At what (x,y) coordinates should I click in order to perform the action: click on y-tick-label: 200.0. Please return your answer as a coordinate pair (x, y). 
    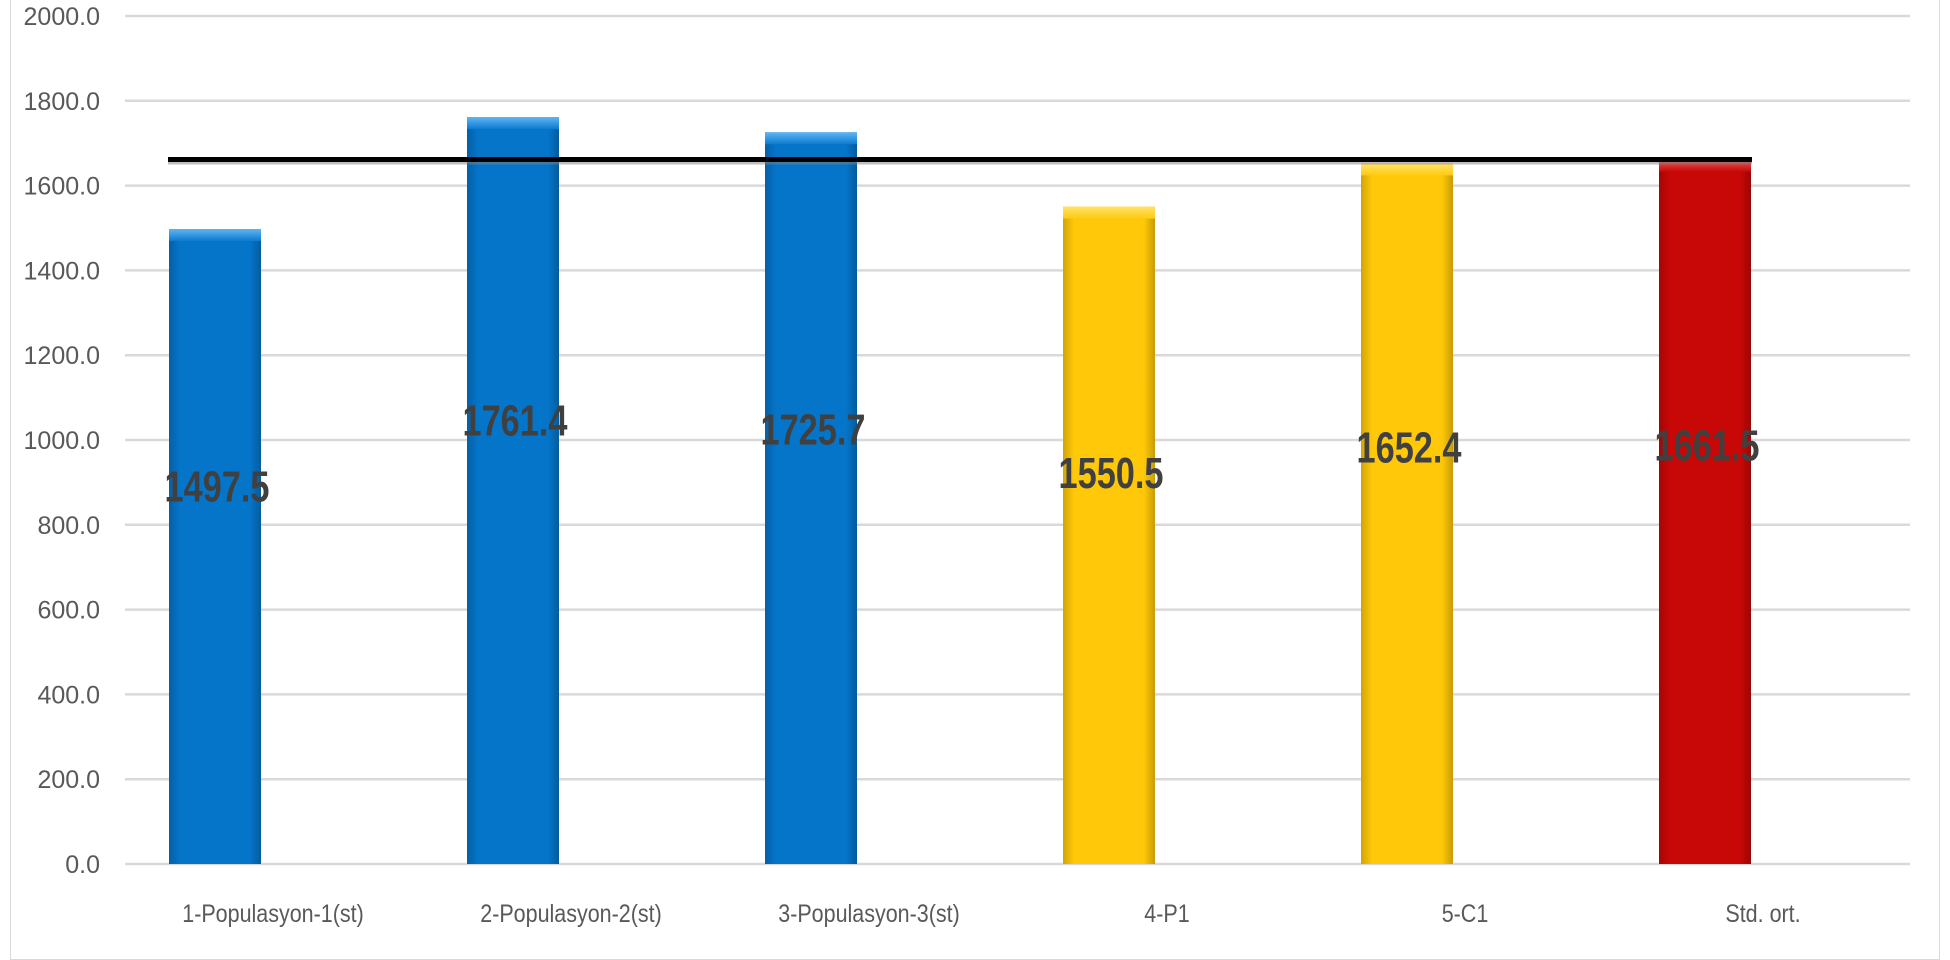
    Looking at the image, I should click on (68, 780).